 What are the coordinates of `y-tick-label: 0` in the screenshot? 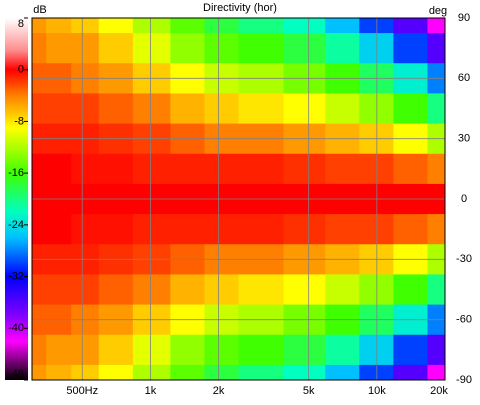 It's located at (464, 199).